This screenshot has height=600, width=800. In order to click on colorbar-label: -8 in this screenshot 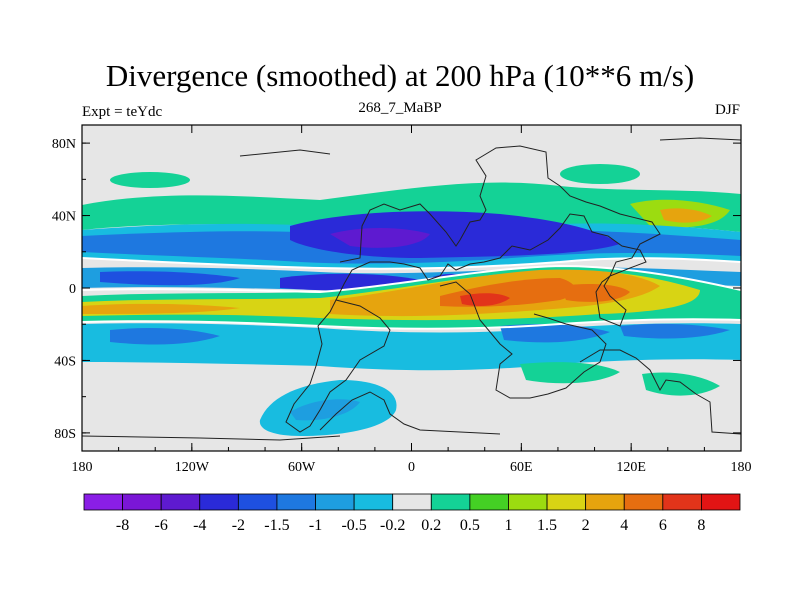, I will do `click(122, 525)`.